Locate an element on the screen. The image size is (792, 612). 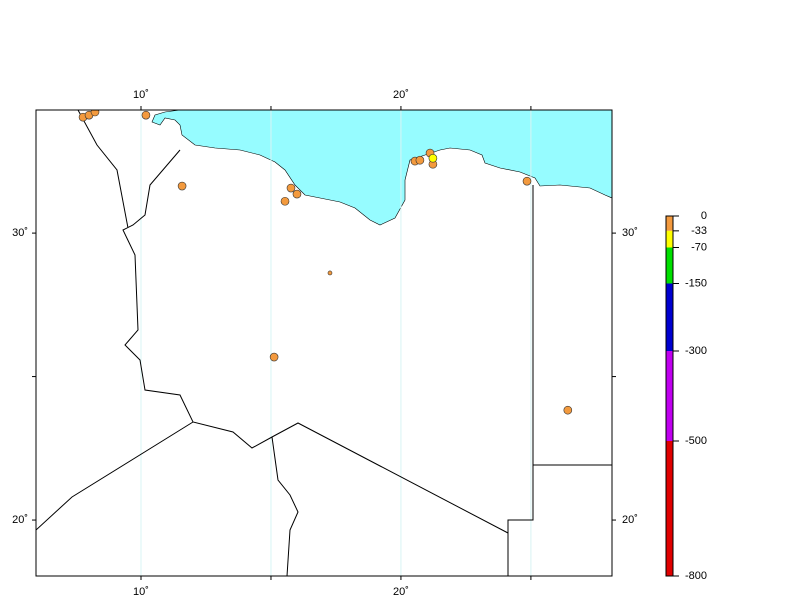
colorbar-label: -300 is located at coordinates (696, 351).